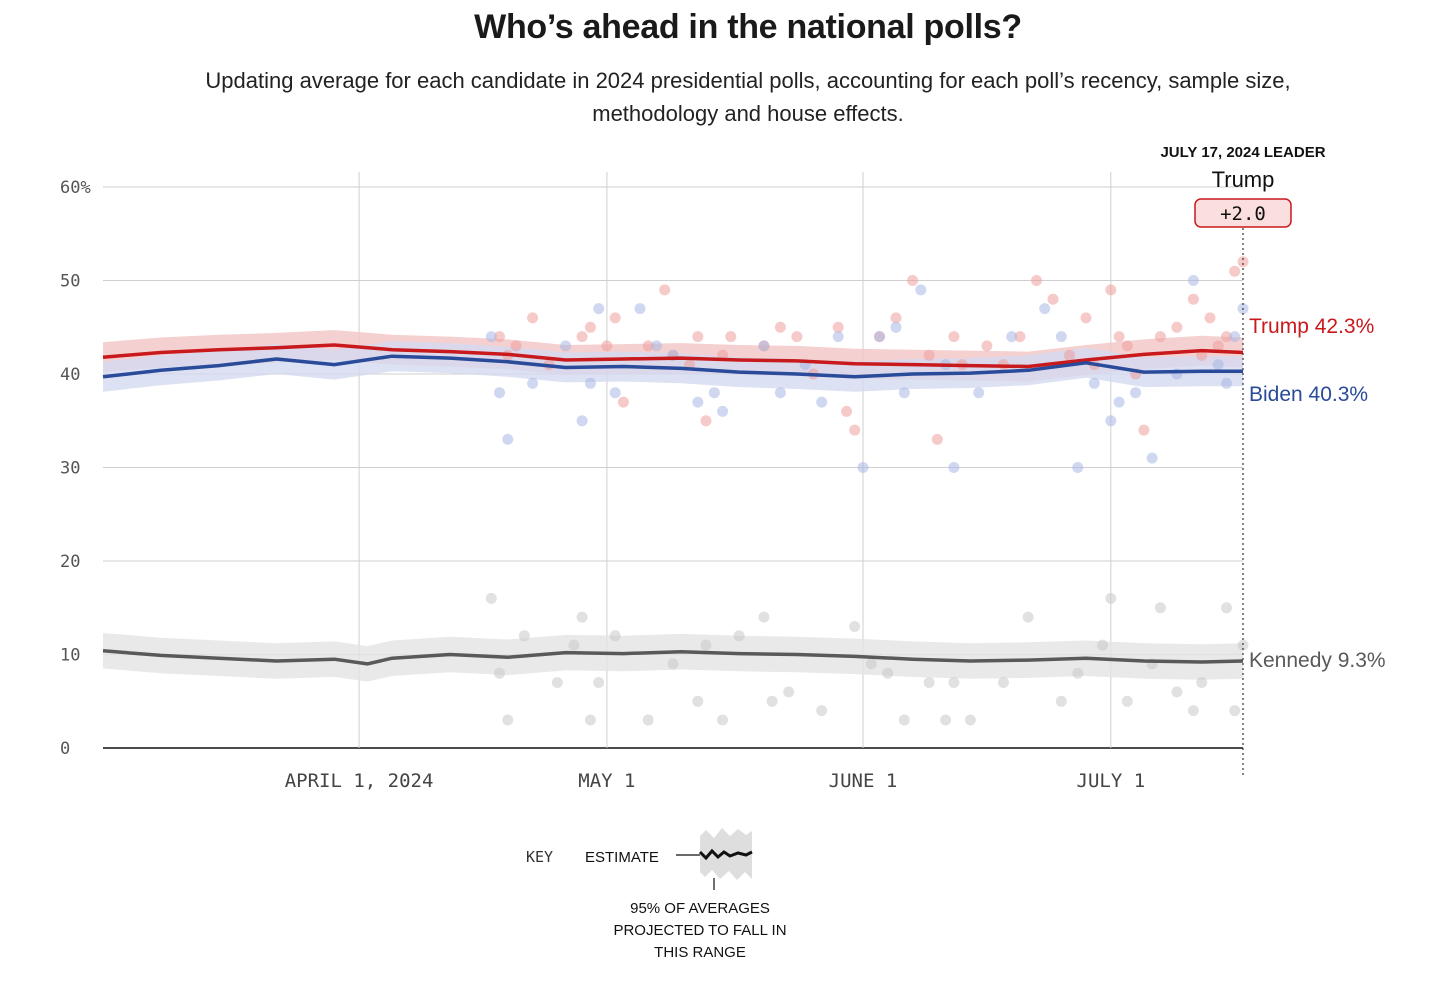 The width and height of the screenshot is (1456, 999). I want to click on y-tick-label: 0, so click(65, 749).